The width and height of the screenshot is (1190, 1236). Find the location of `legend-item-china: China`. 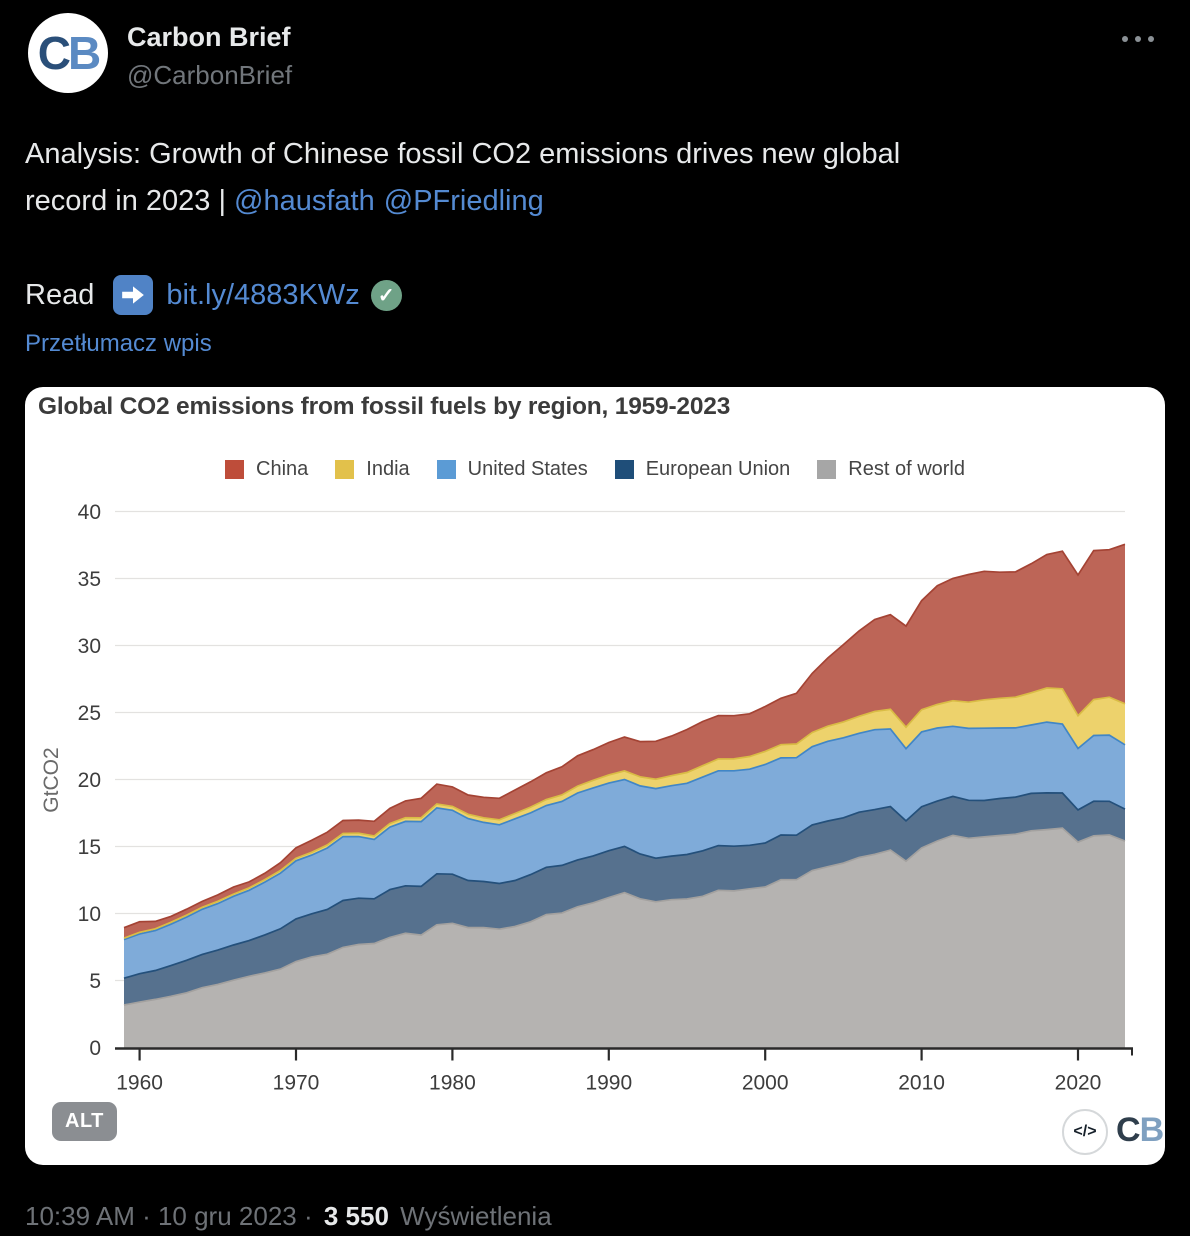

legend-item-china: China is located at coordinates (266, 469).